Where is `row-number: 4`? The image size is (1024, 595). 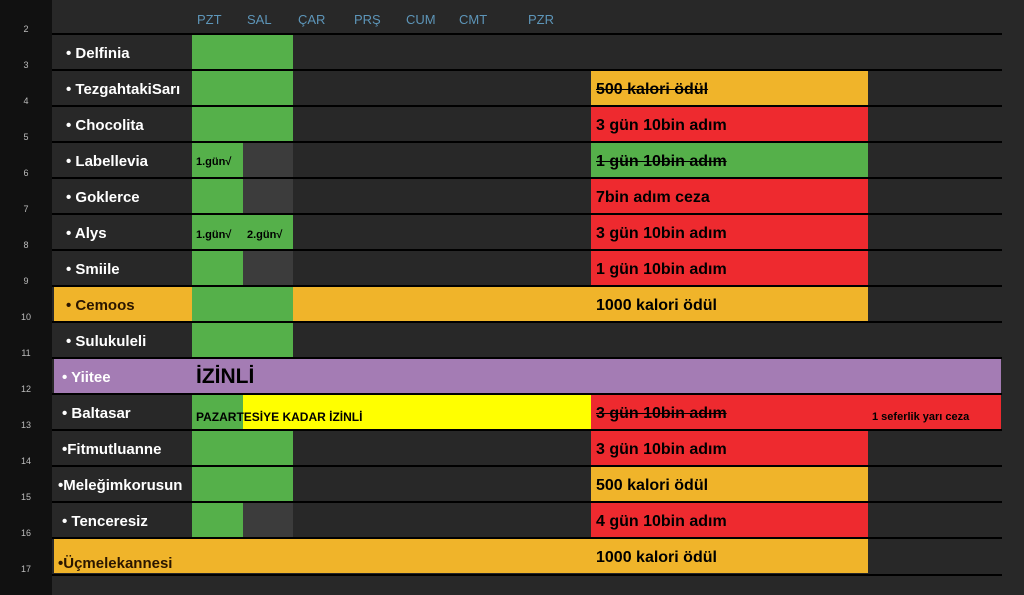 row-number: 4 is located at coordinates (26, 101).